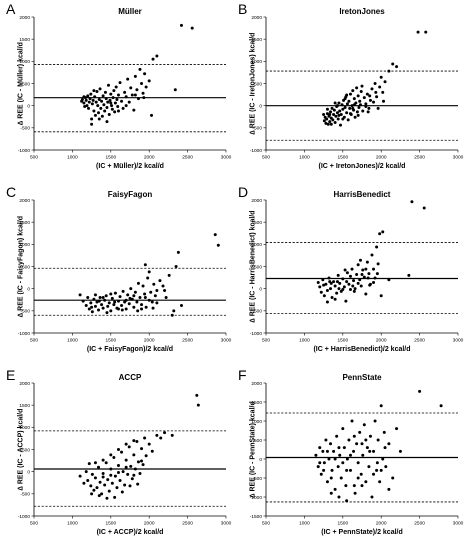 The height and width of the screenshot is (550, 464). Describe the element at coordinates (253, 449) in the screenshot. I see `y-axis-label: ∆ REE (IC - PennState) kcal/d` at that location.